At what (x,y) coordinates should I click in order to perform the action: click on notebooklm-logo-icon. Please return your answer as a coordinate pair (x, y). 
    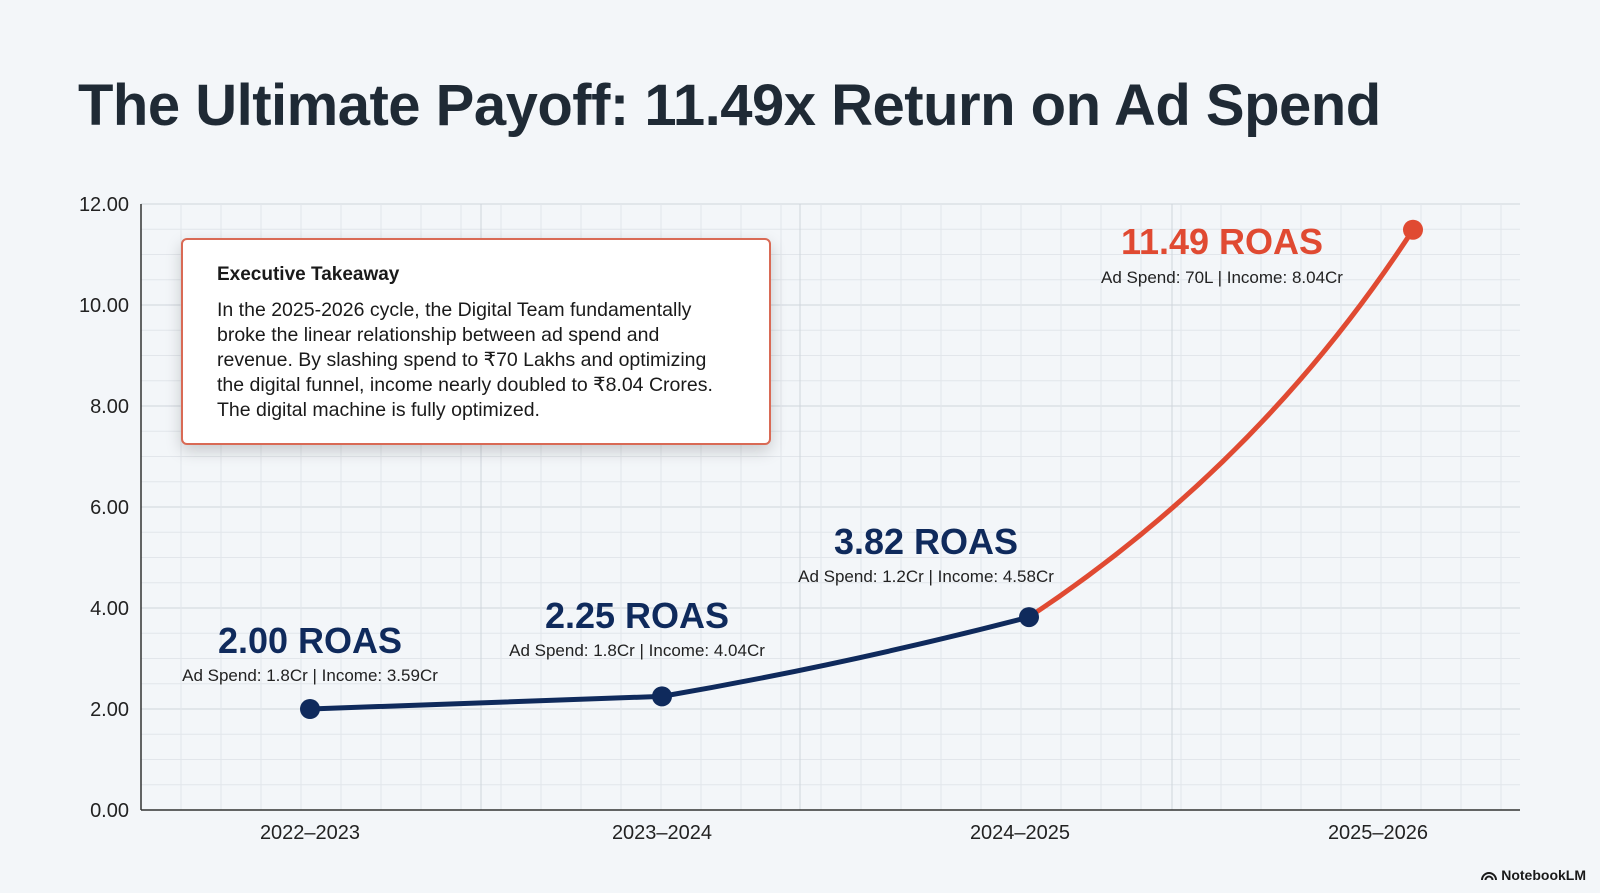
    Looking at the image, I should click on (1489, 876).